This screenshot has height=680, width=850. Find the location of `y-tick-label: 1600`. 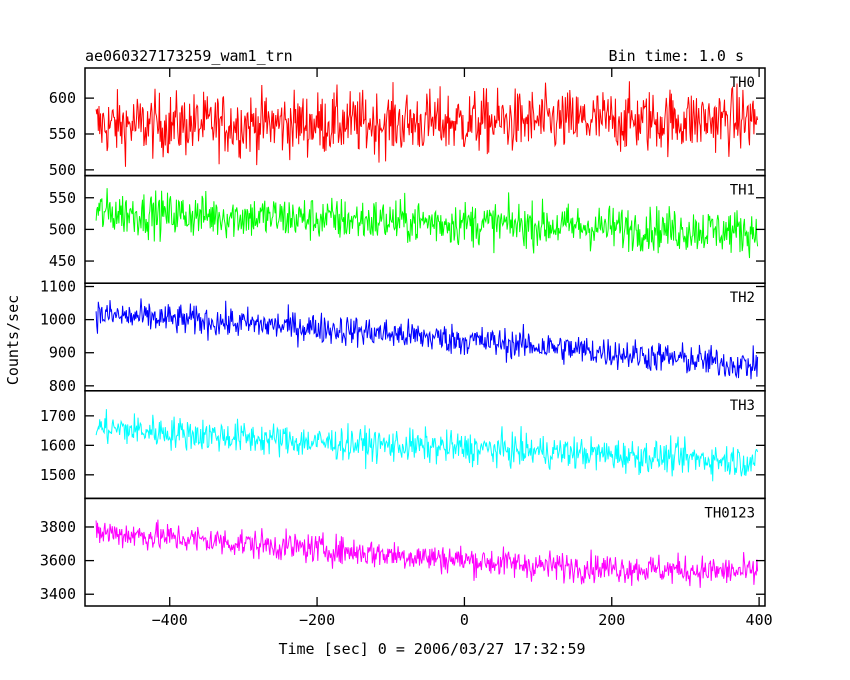

y-tick-label: 1600 is located at coordinates (58, 445).